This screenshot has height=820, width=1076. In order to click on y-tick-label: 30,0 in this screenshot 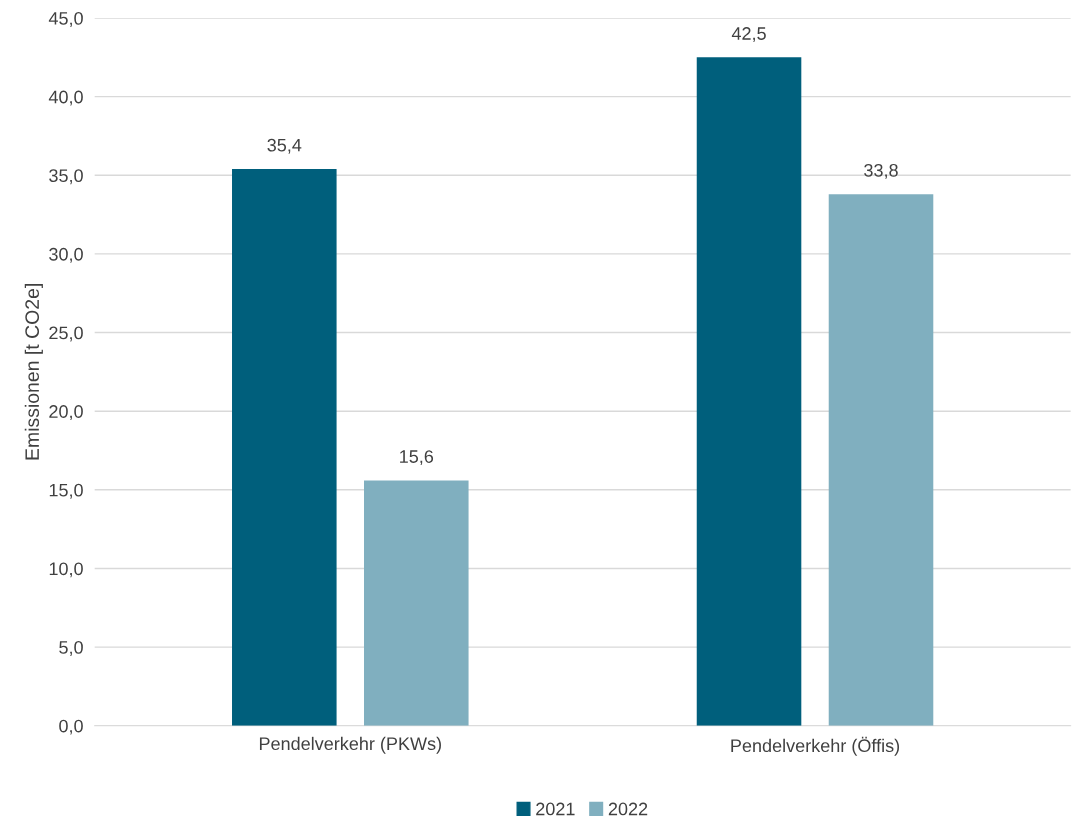, I will do `click(66, 255)`.